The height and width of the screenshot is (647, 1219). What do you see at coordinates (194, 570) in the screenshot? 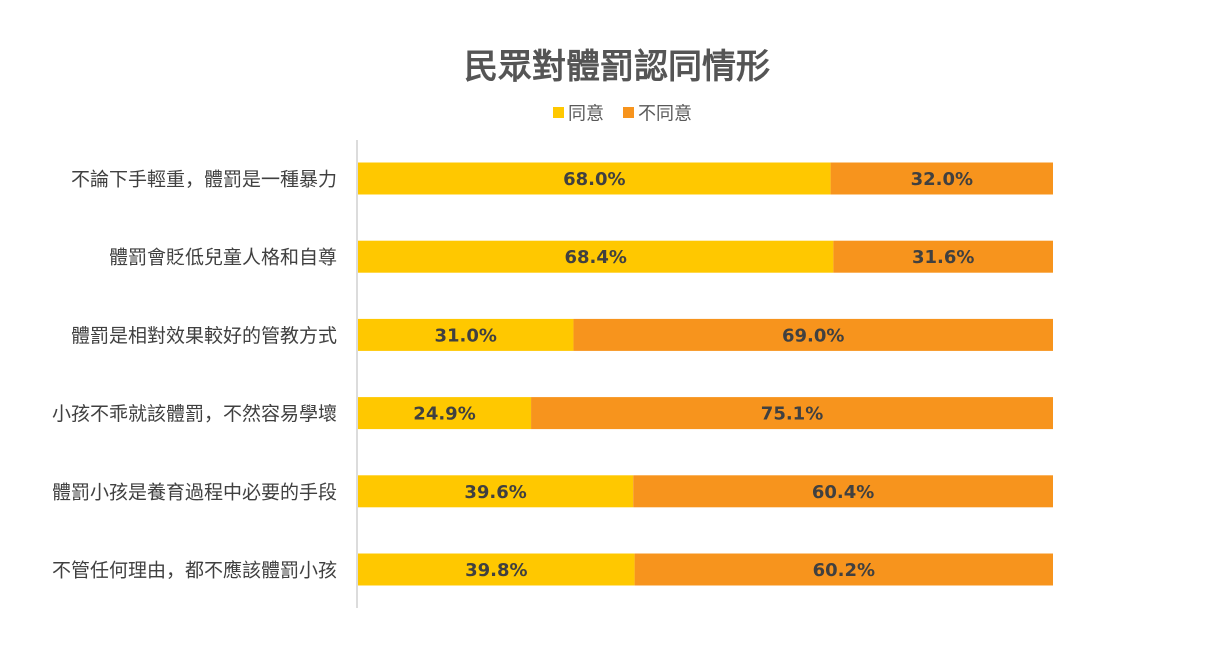
I see `category-label-5: 不管任何理由，都不應該體罰小孩` at bounding box center [194, 570].